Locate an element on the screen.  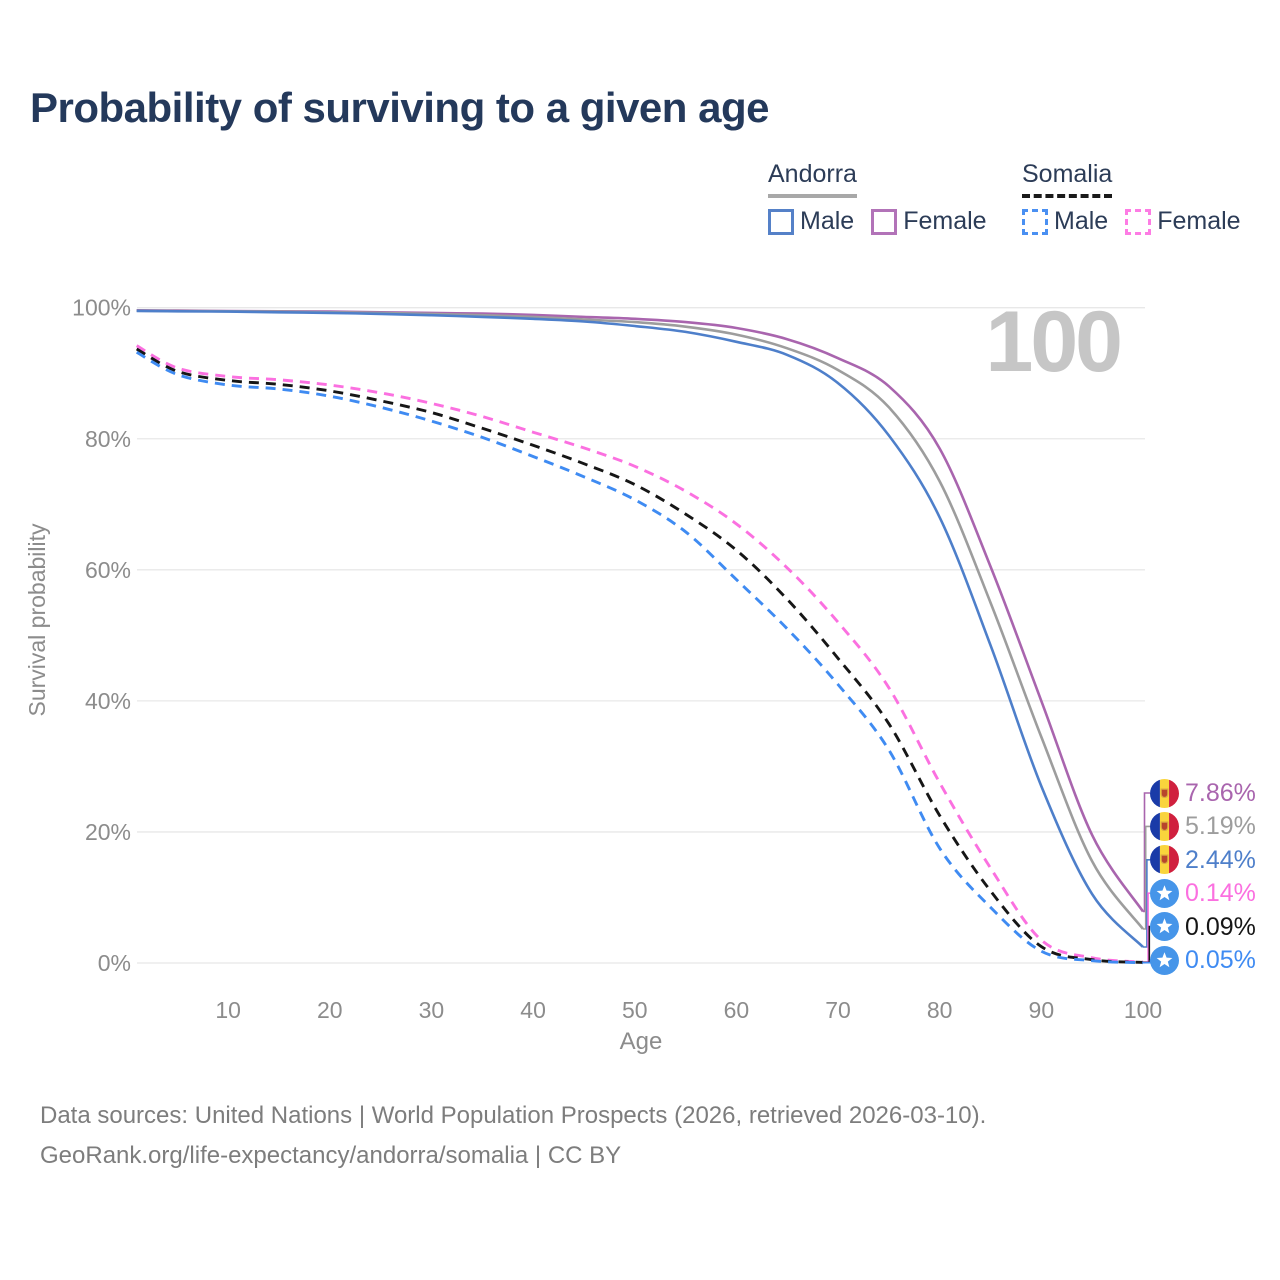
legend-item-somalia-male: Male is located at coordinates (1065, 221).